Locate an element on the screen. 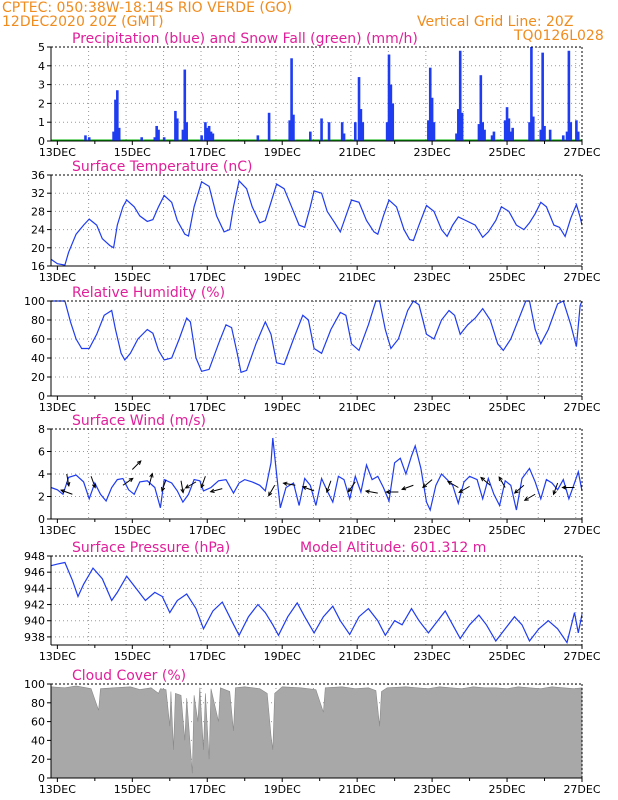 The height and width of the screenshot is (800, 618). y-tick-label: 942 is located at coordinates (34, 605).